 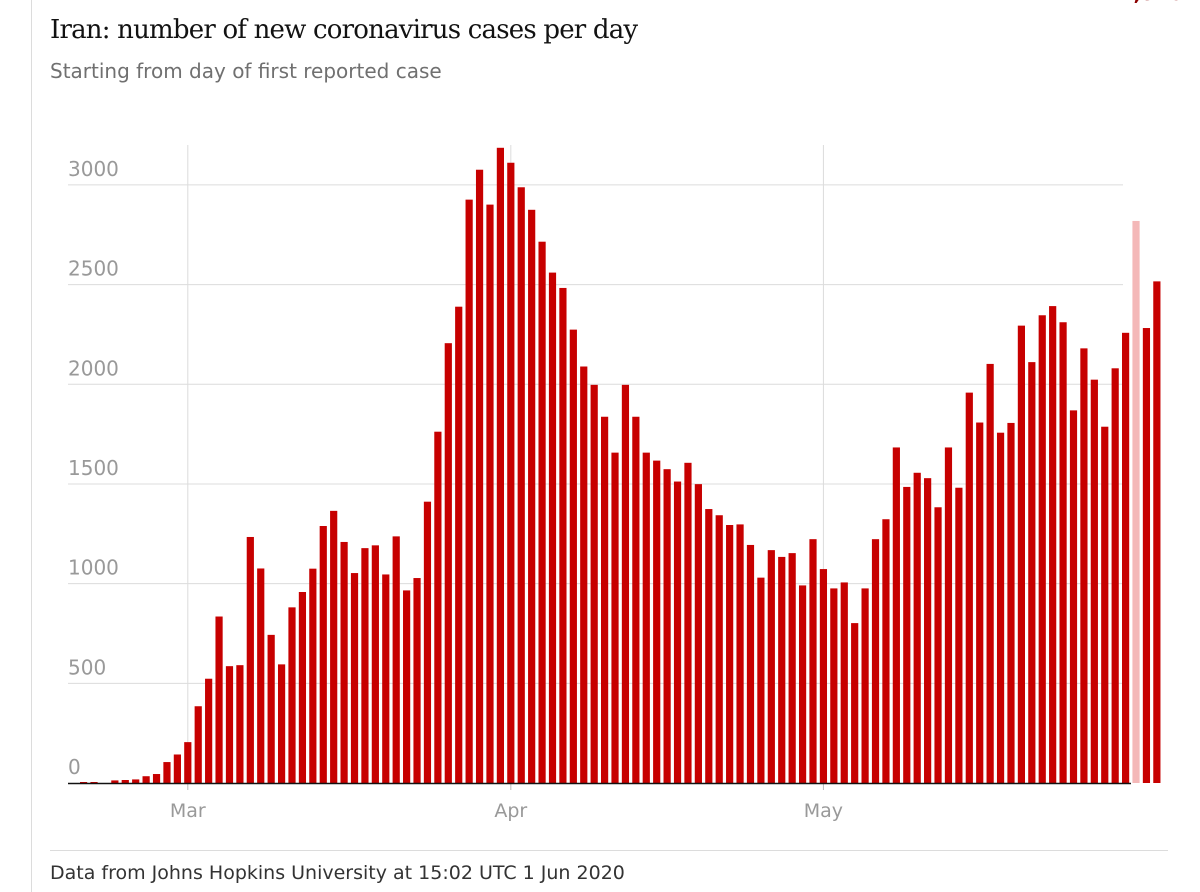 I want to click on y-tick-label: 2000, so click(x=93, y=368).